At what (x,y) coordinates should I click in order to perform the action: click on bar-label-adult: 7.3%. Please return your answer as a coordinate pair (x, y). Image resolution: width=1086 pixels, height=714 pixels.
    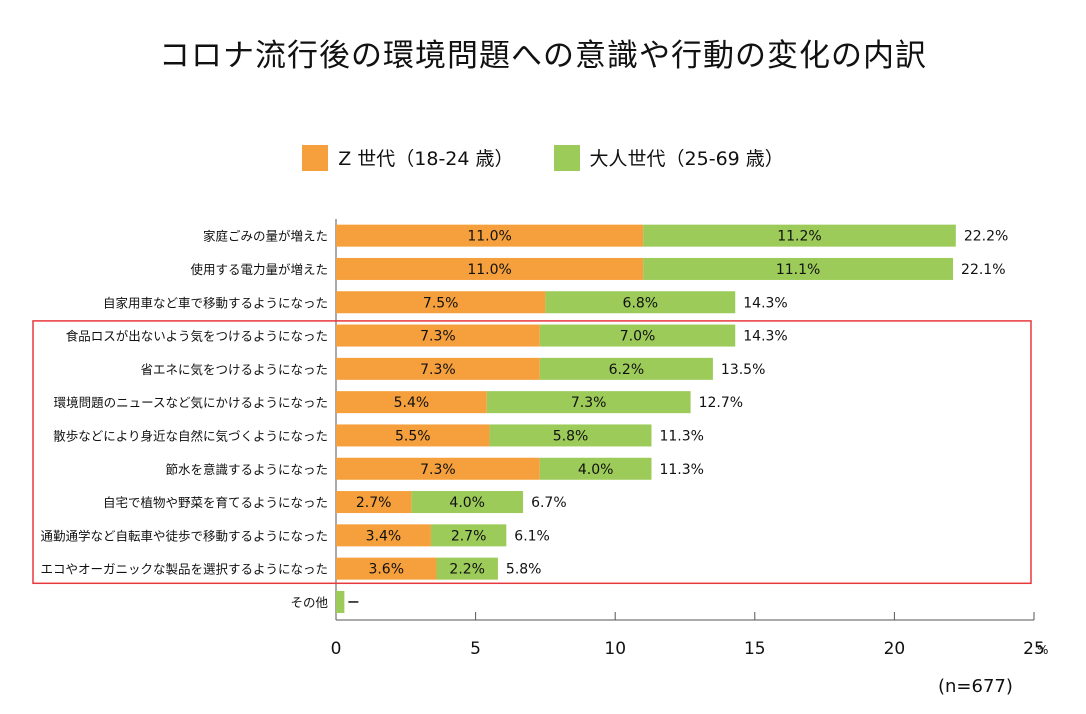
    Looking at the image, I should click on (589, 403).